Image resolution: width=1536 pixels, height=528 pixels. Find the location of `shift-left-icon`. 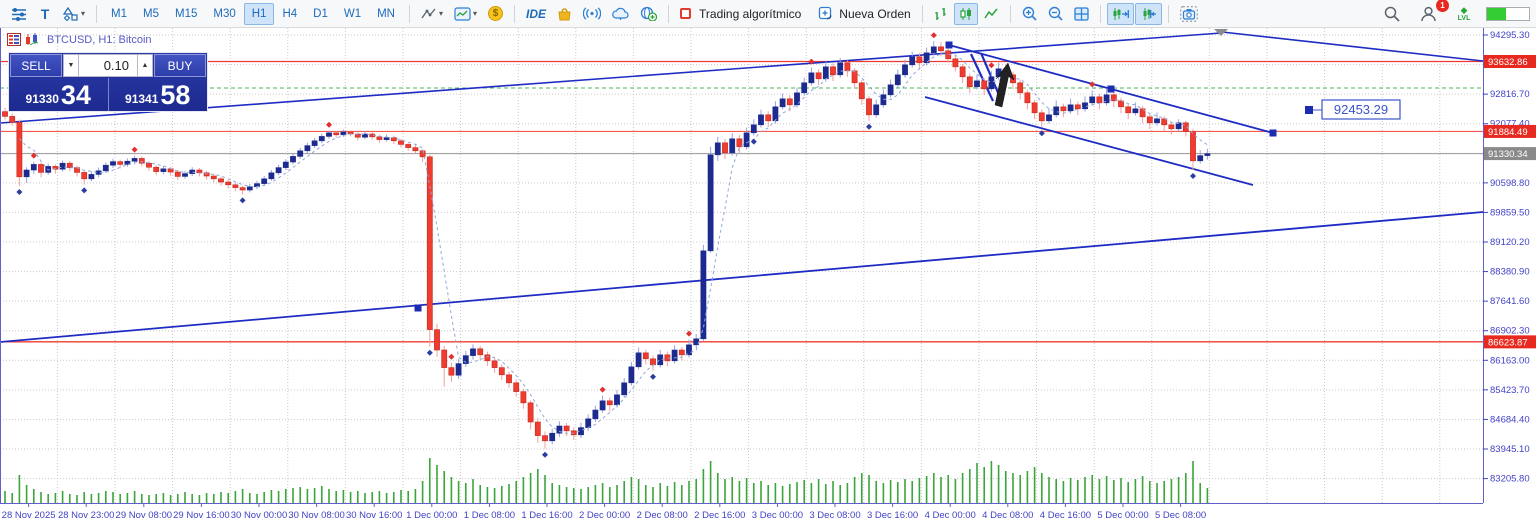

shift-left-icon is located at coordinates (1149, 13).